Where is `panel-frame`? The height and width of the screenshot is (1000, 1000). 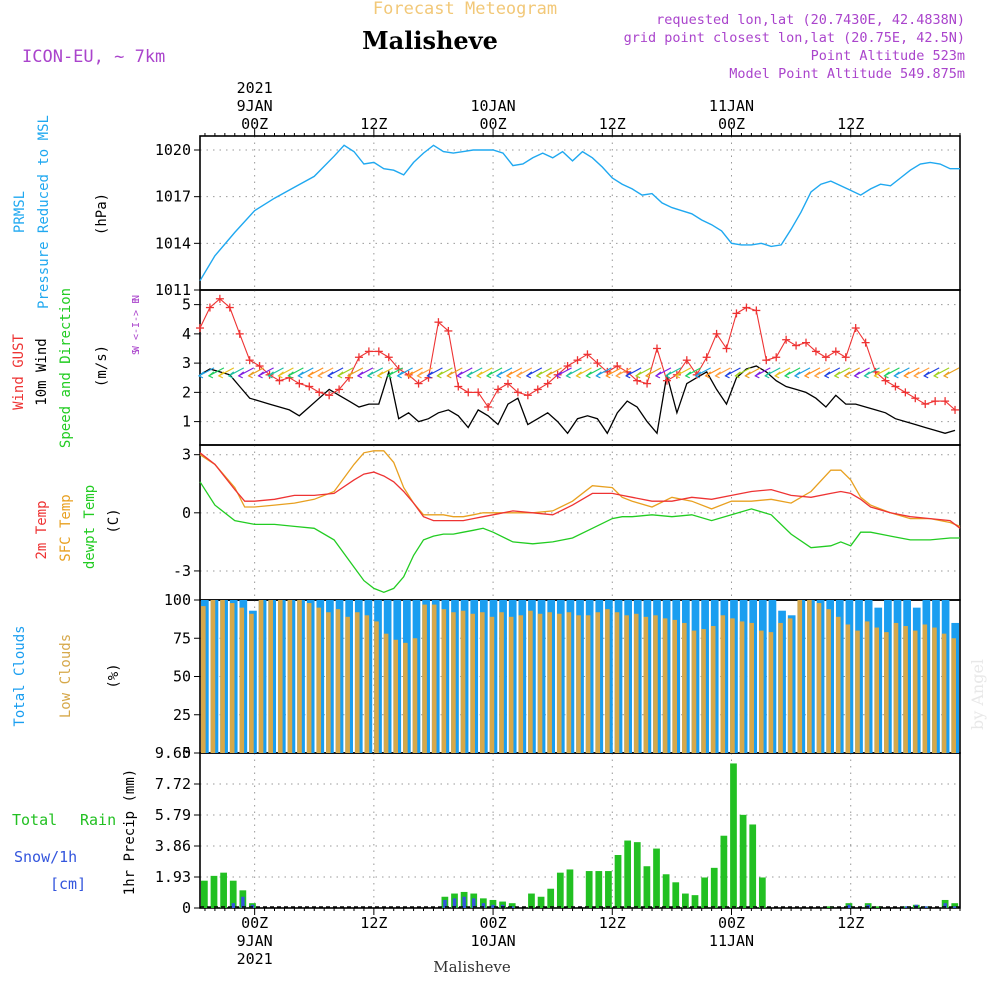 panel-frame is located at coordinates (580, 367).